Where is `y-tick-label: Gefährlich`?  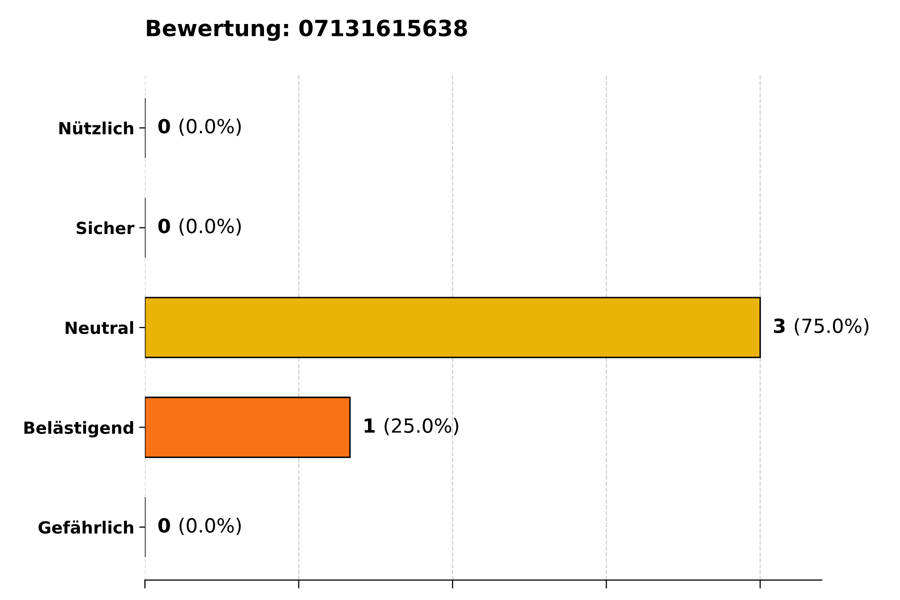
y-tick-label: Gefährlich is located at coordinates (86, 527).